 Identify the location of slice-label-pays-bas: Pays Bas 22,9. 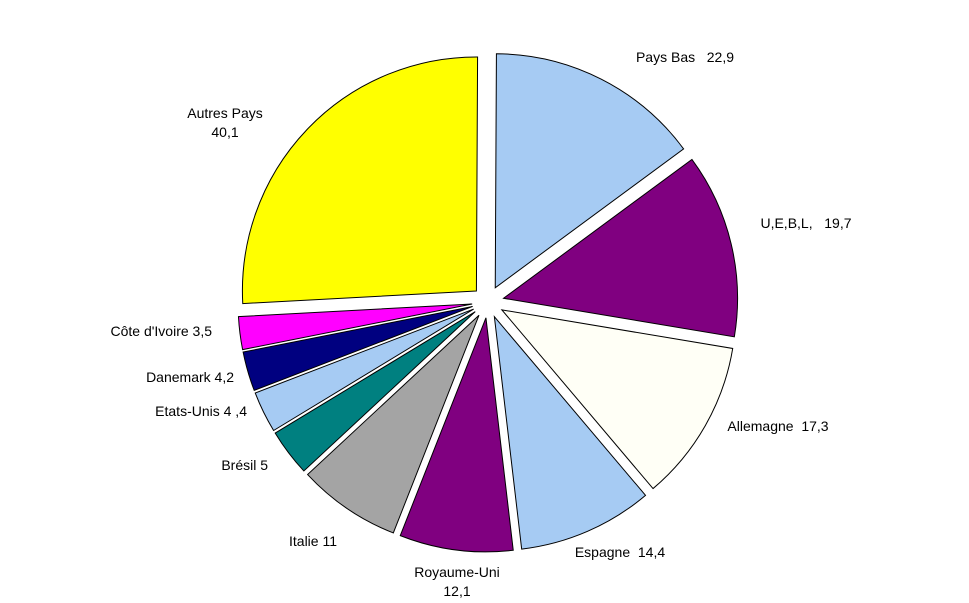
(685, 57).